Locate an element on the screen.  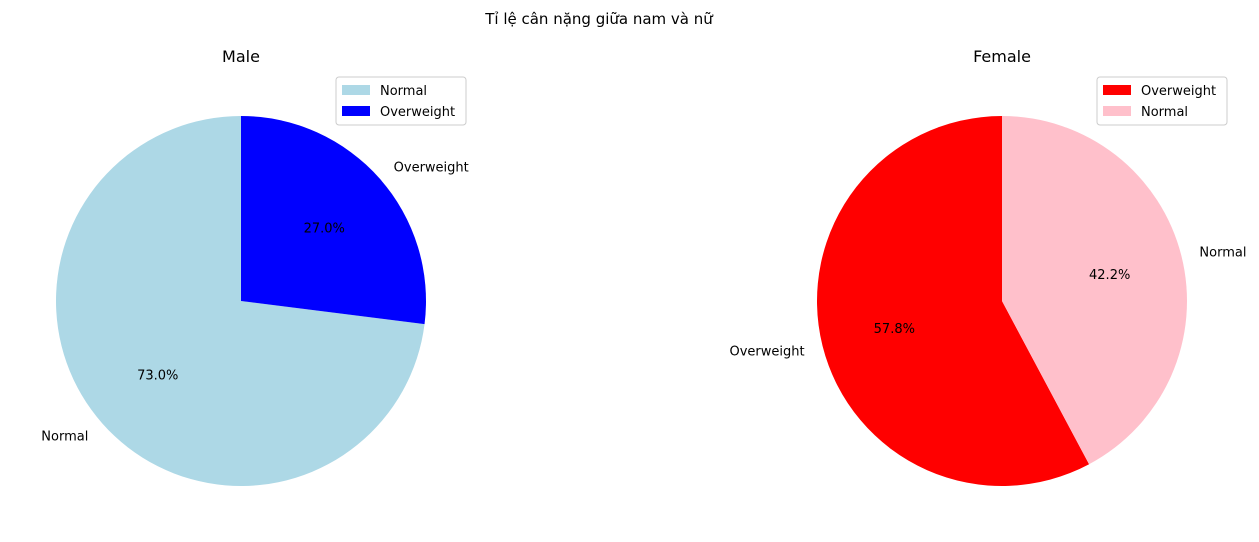
female-slice-overweight is located at coordinates (953, 301).